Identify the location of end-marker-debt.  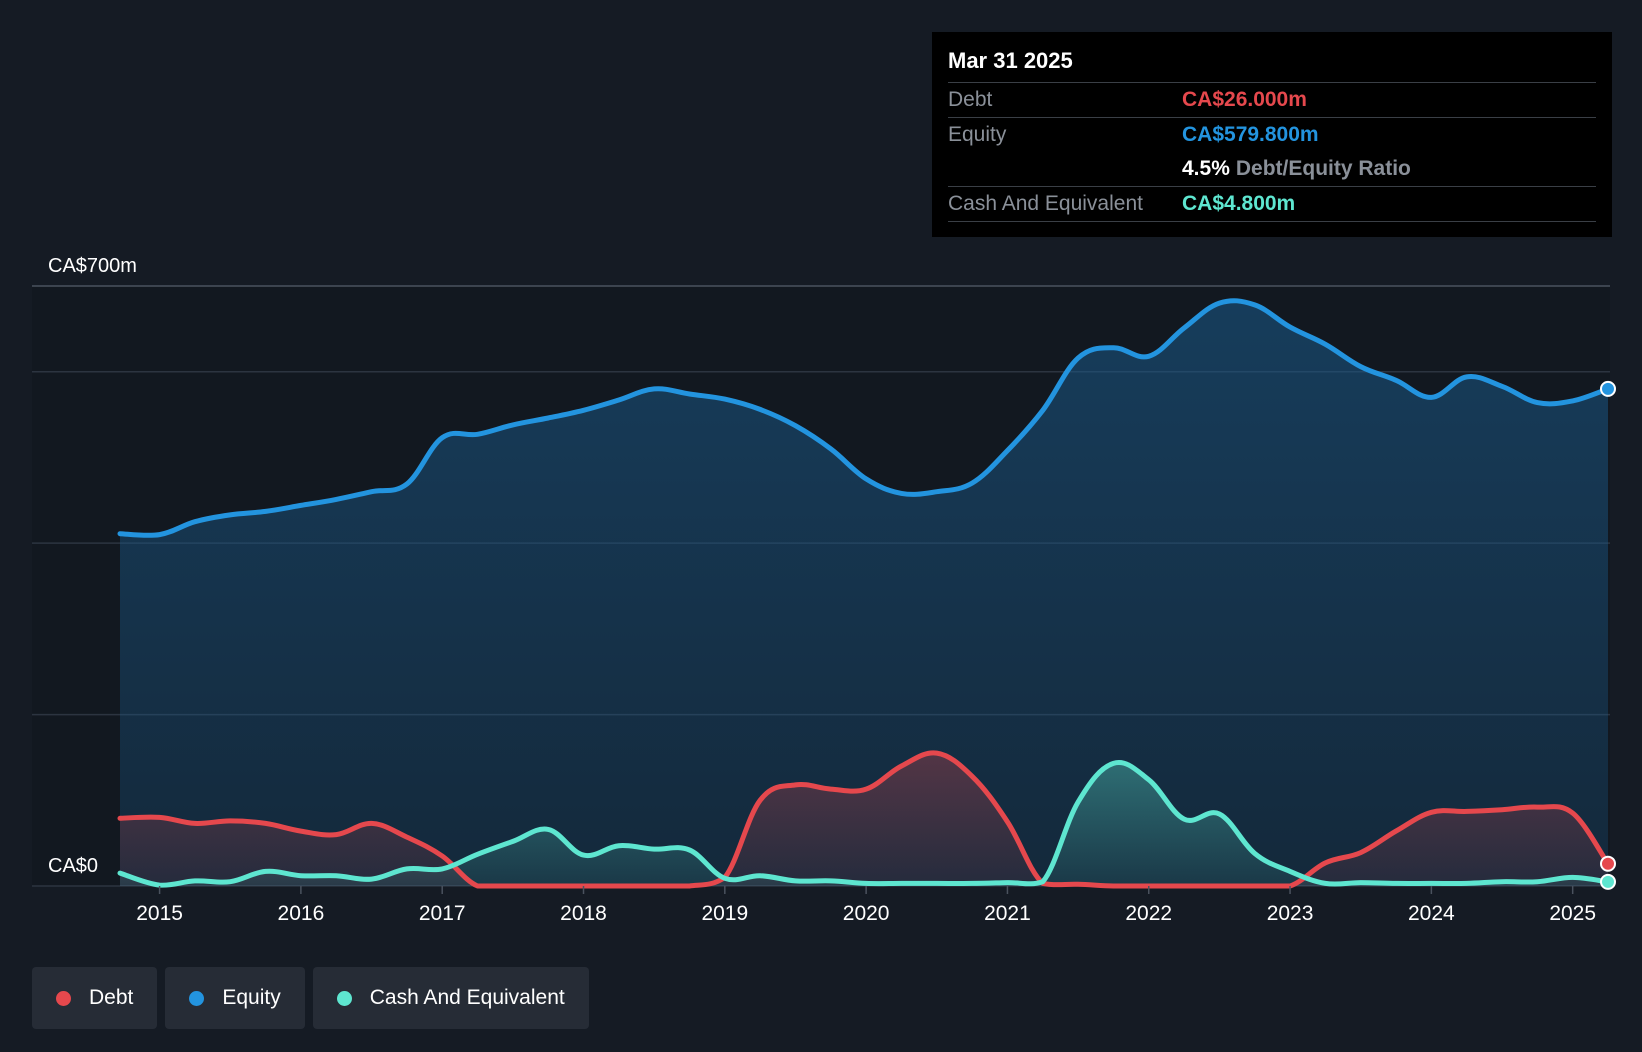
(1608, 863).